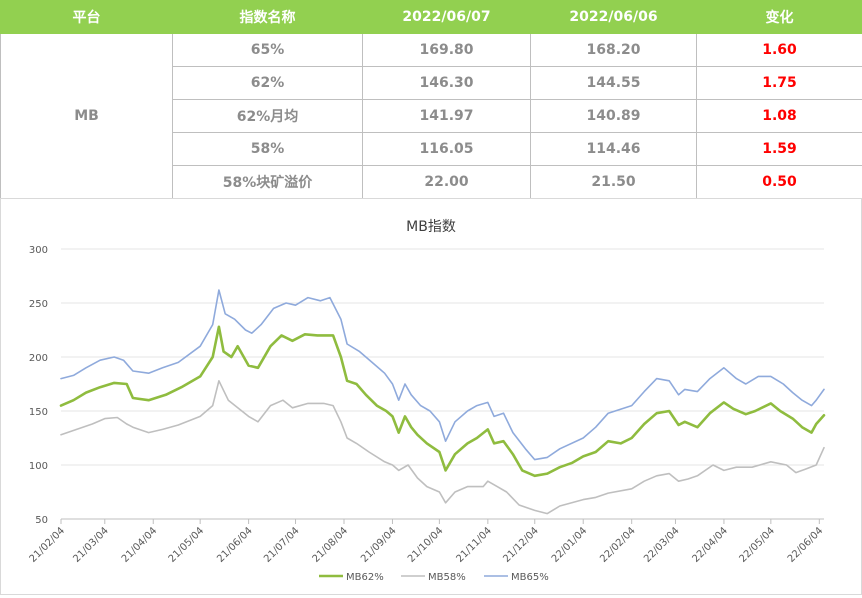  Describe the element at coordinates (806, 545) in the screenshot. I see `x-tick-label: 22/06/04` at that location.